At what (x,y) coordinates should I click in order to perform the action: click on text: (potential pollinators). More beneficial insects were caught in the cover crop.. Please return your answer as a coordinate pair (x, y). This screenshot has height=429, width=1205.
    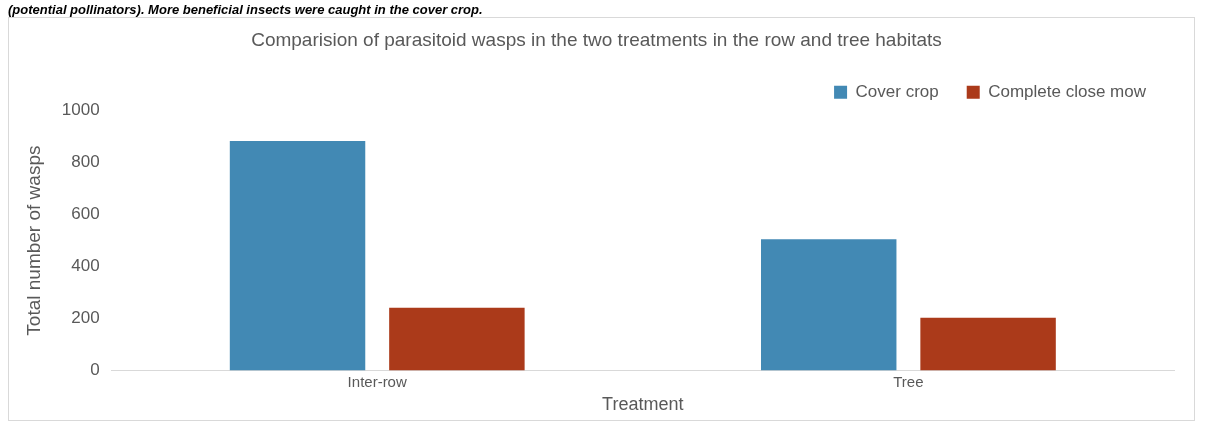
    Looking at the image, I should click on (246, 9).